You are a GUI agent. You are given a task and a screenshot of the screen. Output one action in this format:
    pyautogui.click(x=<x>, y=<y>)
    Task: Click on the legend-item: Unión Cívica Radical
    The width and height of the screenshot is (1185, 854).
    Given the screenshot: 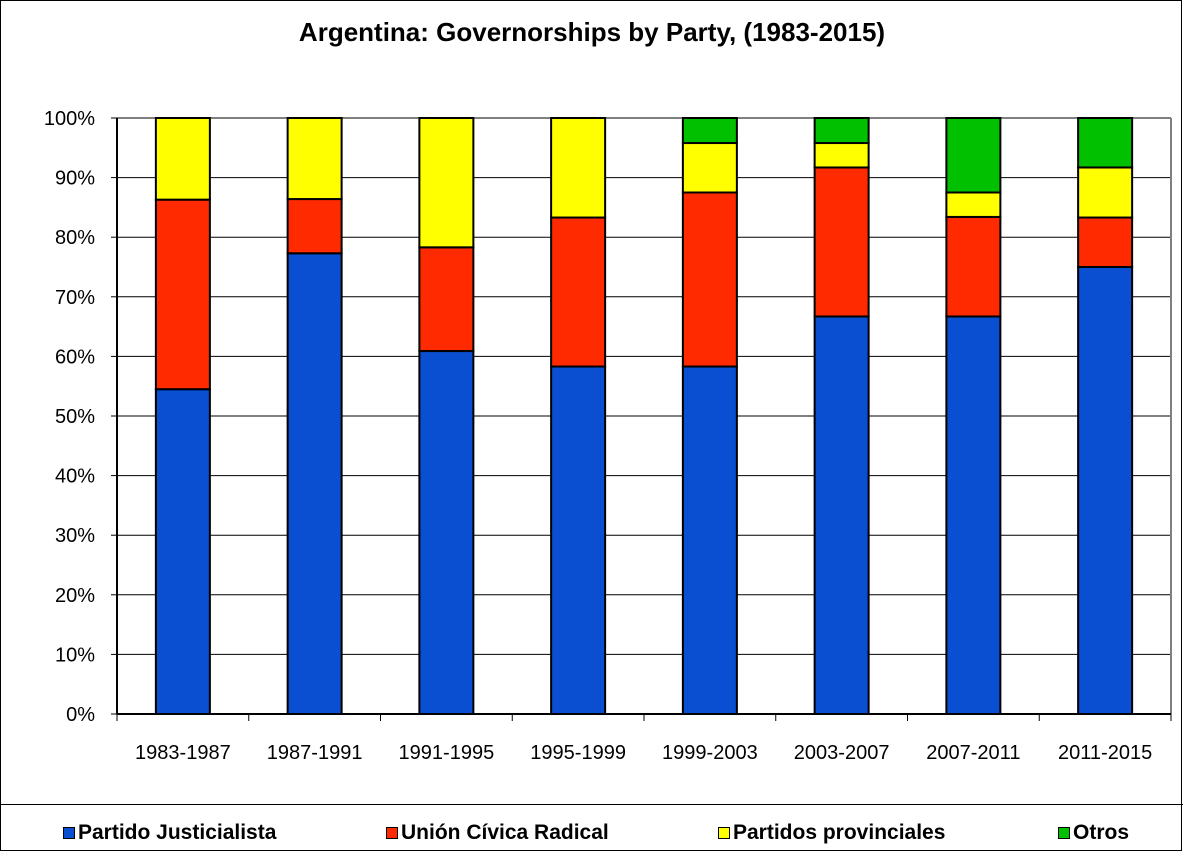 What is the action you would take?
    pyautogui.click(x=497, y=833)
    